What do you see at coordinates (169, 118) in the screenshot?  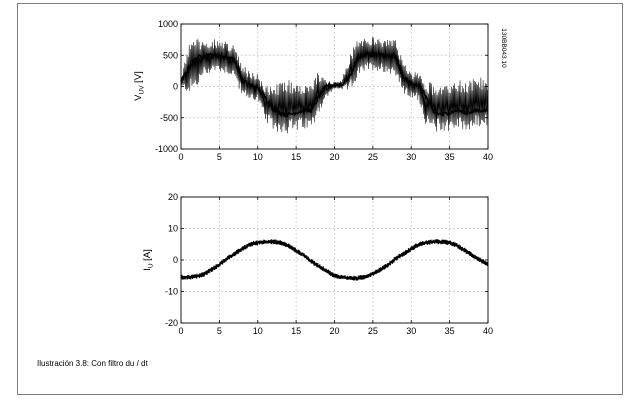 I see `voltage-y-tick-label: -500` at bounding box center [169, 118].